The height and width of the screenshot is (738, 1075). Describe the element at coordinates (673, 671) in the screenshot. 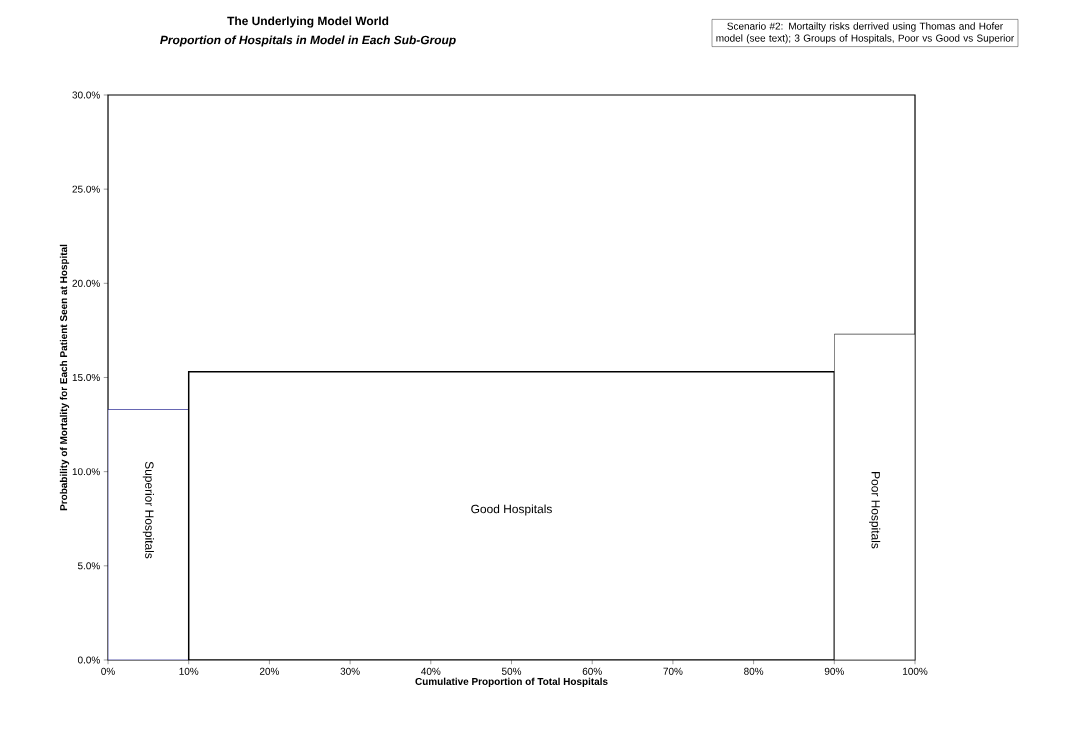

I see `x-tick-label: 70%` at that location.